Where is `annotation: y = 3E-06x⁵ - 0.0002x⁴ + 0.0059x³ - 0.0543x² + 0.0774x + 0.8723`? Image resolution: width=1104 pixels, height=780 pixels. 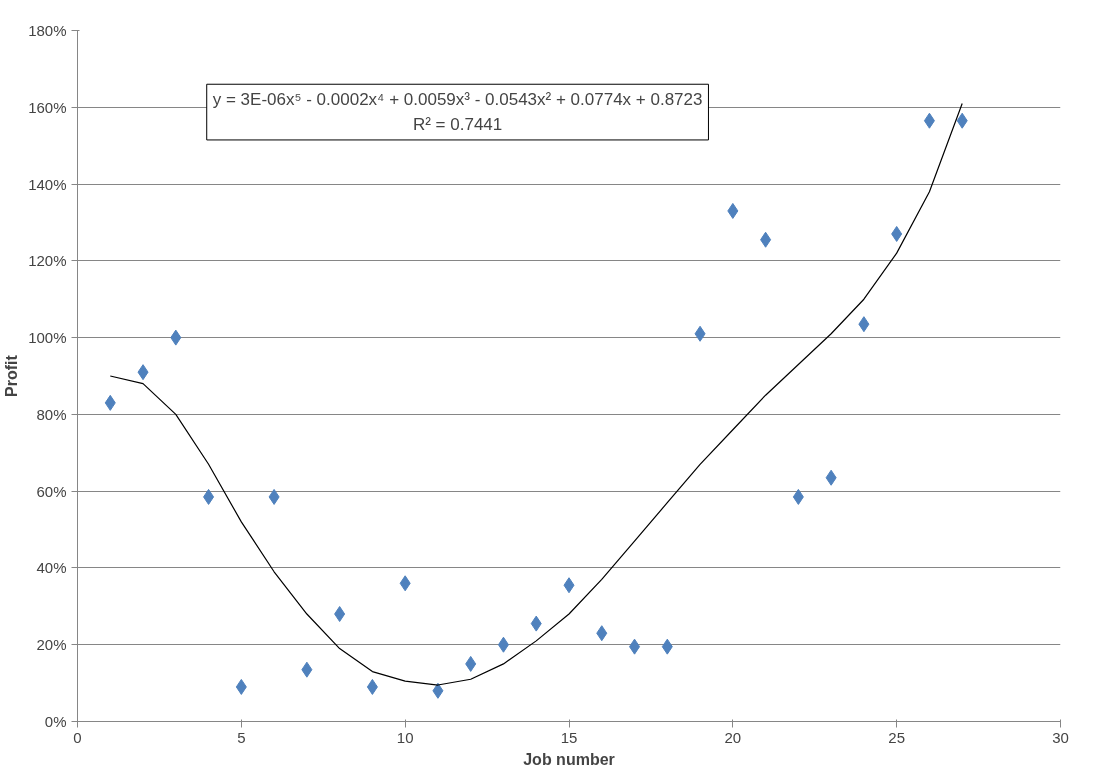
annotation: y = 3E-06x⁵ - 0.0002x⁴ + 0.0059x³ - 0.0543x² + 0.0774x + 0.8723 is located at coordinates (457, 100).